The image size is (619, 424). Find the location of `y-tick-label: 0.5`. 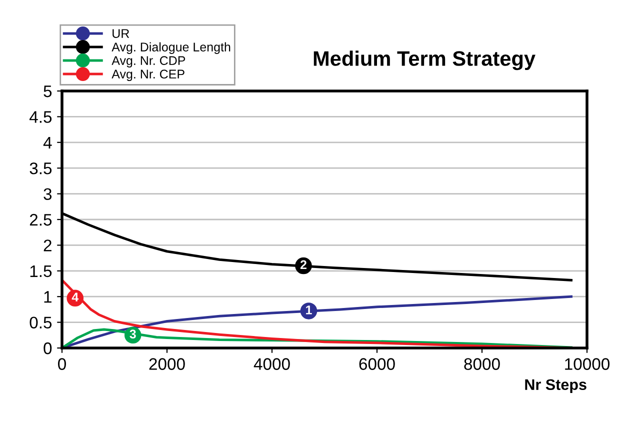

y-tick-label: 0.5 is located at coordinates (41, 322).